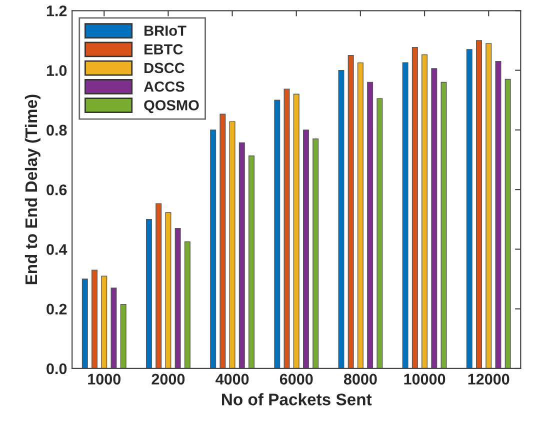  What do you see at coordinates (165, 31) in the screenshot?
I see `legend-label: BRIoT` at bounding box center [165, 31].